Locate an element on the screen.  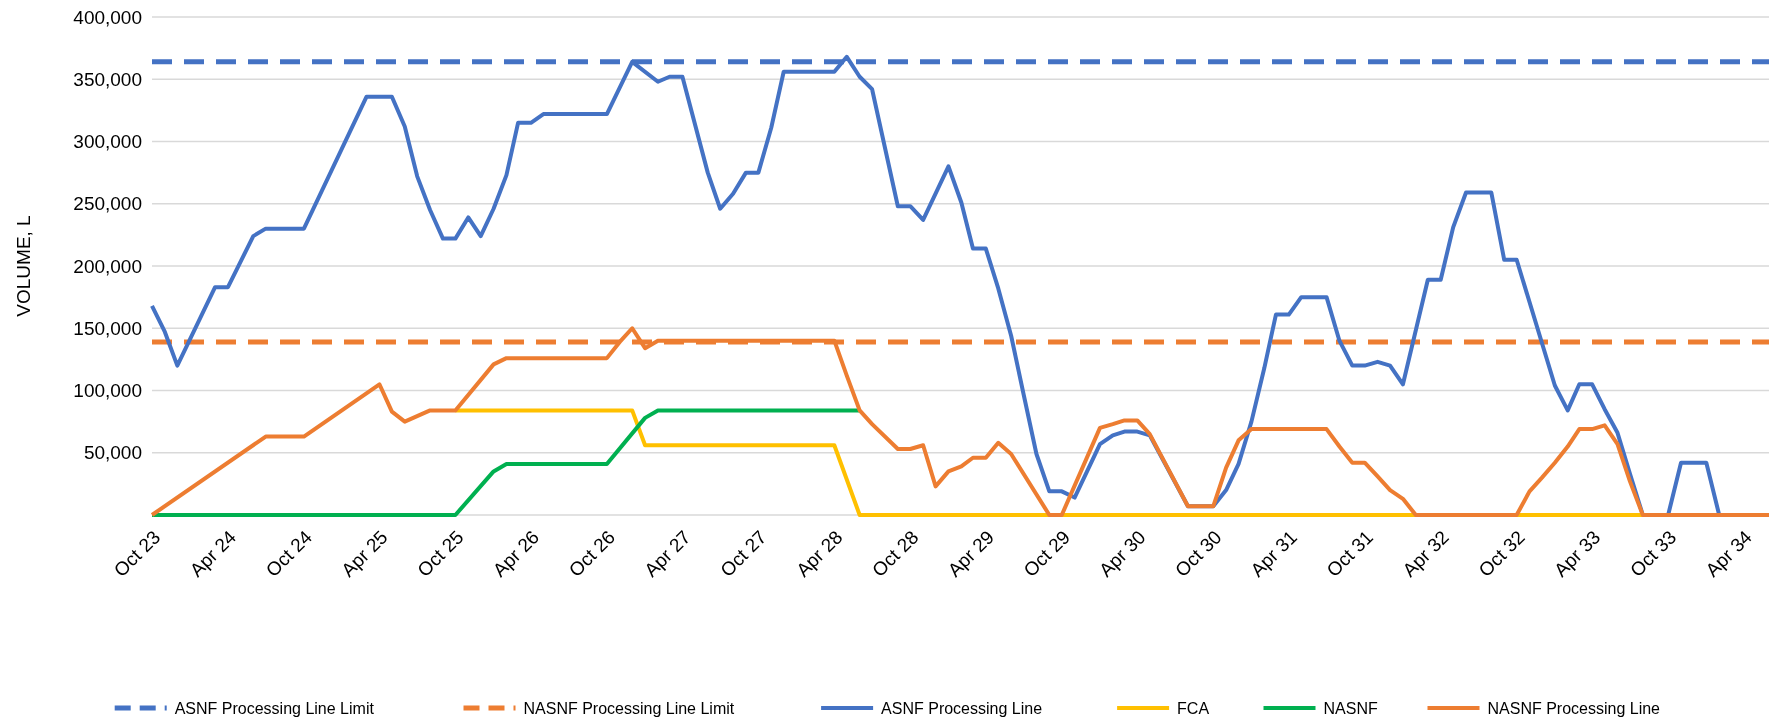
x-tick-label: Oct 29 is located at coordinates (1046, 553).